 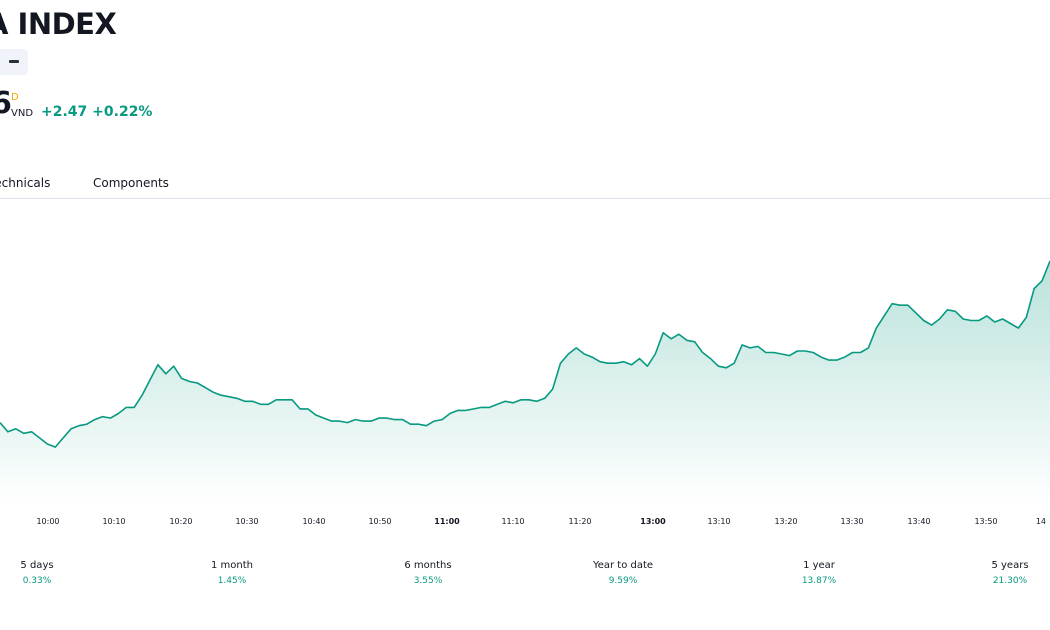 I want to click on x-tick-label: 10:00, so click(x=47, y=521).